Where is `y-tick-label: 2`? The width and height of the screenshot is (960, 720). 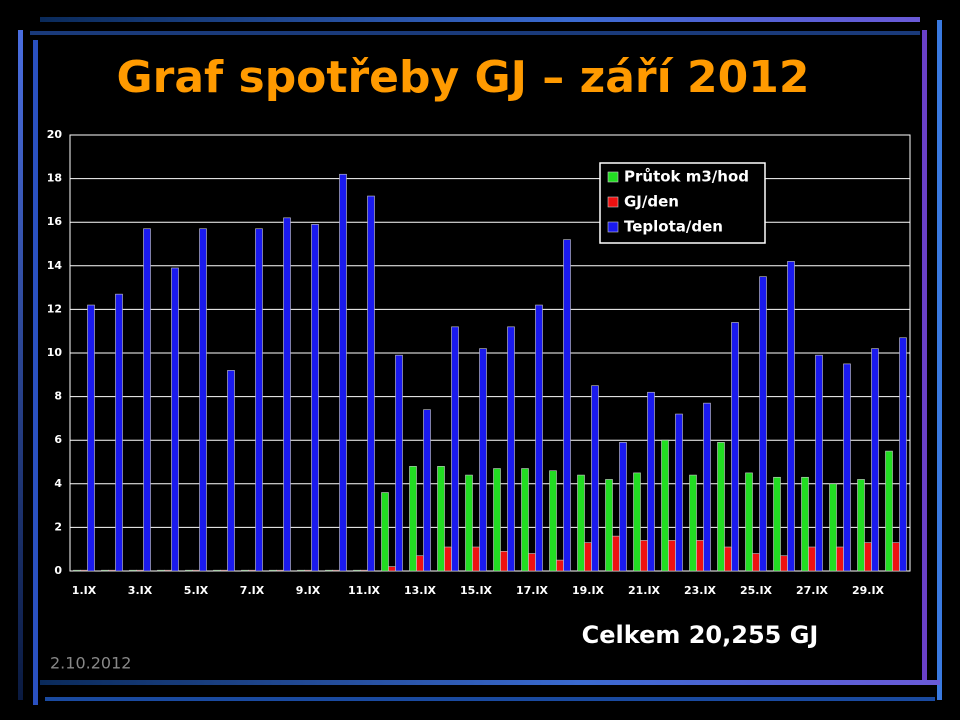
y-tick-label: 2 is located at coordinates (58, 526).